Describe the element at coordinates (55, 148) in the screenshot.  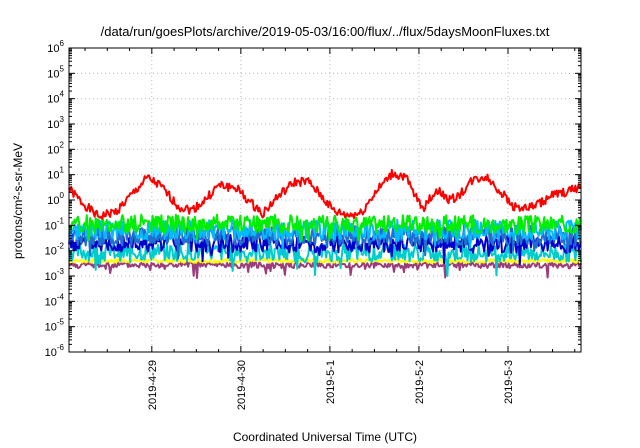
I see `y-tick-label: 10²` at that location.